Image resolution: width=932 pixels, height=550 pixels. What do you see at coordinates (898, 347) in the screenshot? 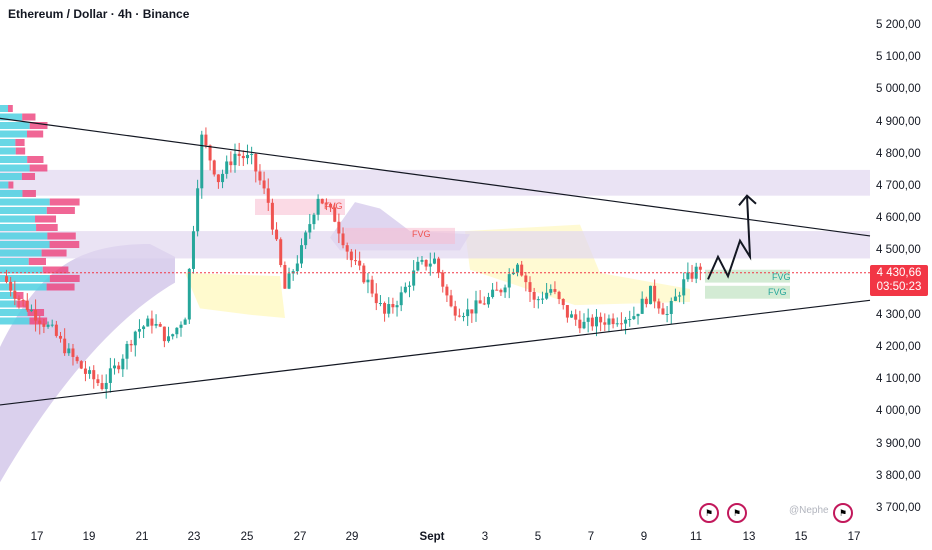
I see `price-tick-label: 4 200,00` at bounding box center [898, 347].